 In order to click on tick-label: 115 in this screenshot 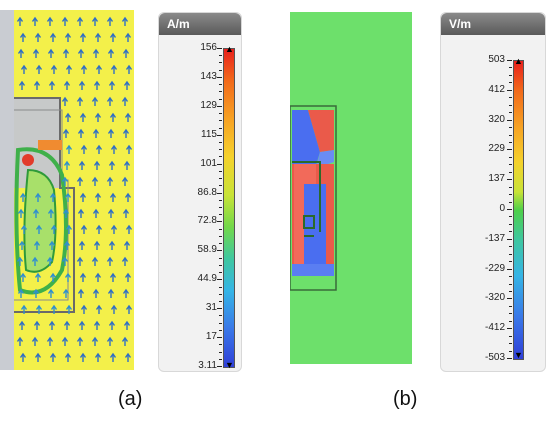, I will do `click(209, 134)`.